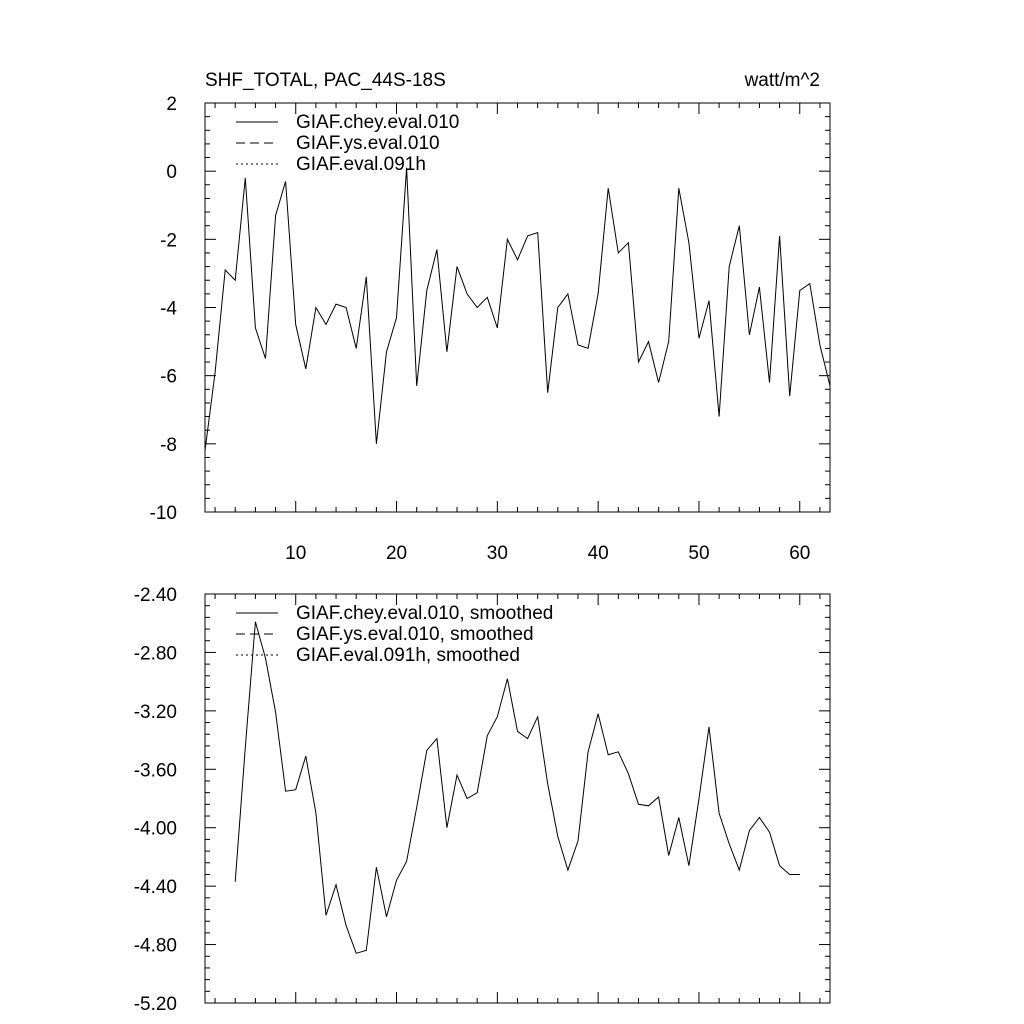  What do you see at coordinates (698, 553) in the screenshot?
I see `x-tick-label: 50` at bounding box center [698, 553].